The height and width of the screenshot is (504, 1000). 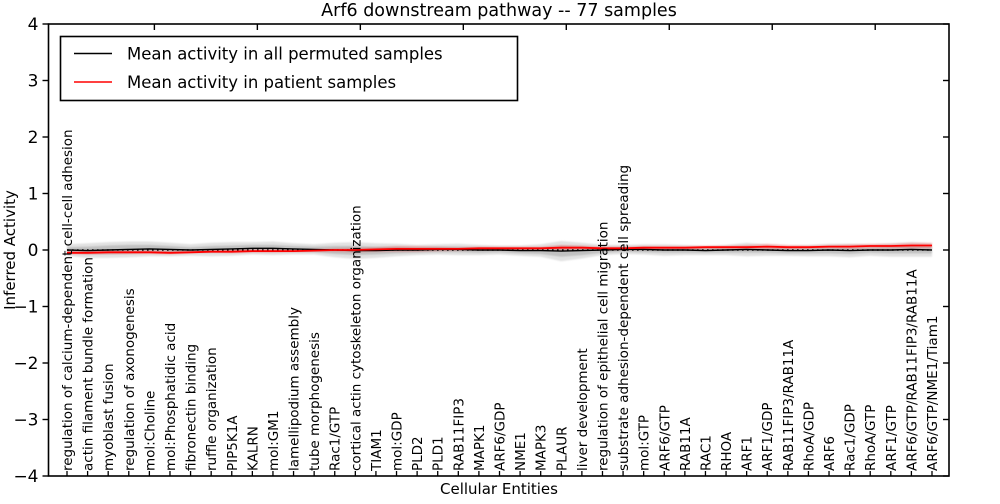 I want to click on y-tick-label: 2, so click(x=33, y=138).